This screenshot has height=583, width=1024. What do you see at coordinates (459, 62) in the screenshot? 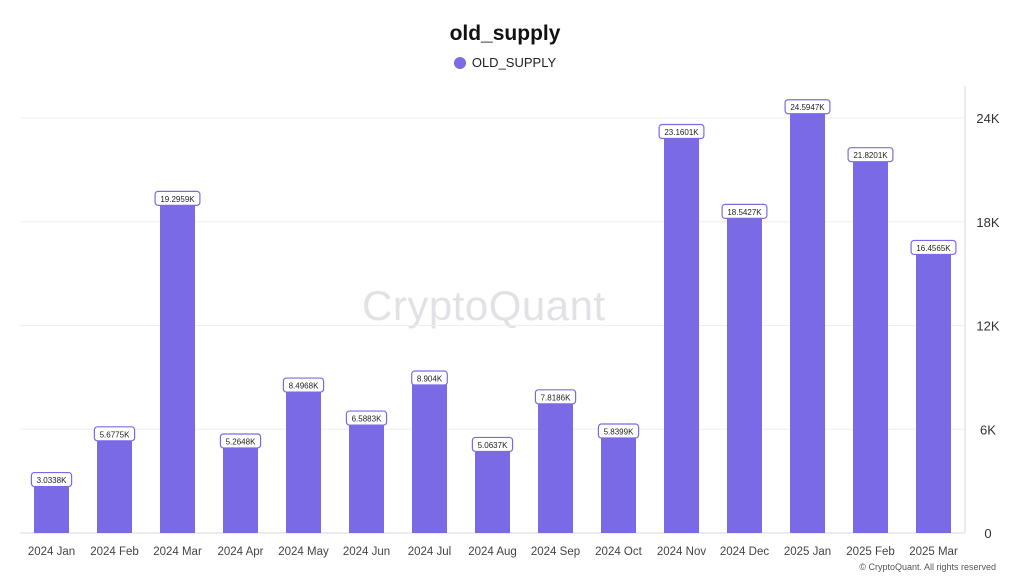
I see `legend-swatch` at bounding box center [459, 62].